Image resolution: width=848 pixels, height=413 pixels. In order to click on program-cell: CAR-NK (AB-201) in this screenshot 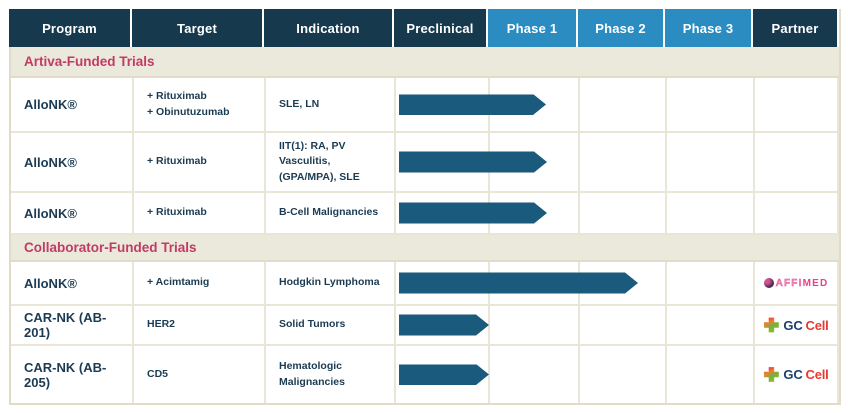, I will do `click(72, 325)`.